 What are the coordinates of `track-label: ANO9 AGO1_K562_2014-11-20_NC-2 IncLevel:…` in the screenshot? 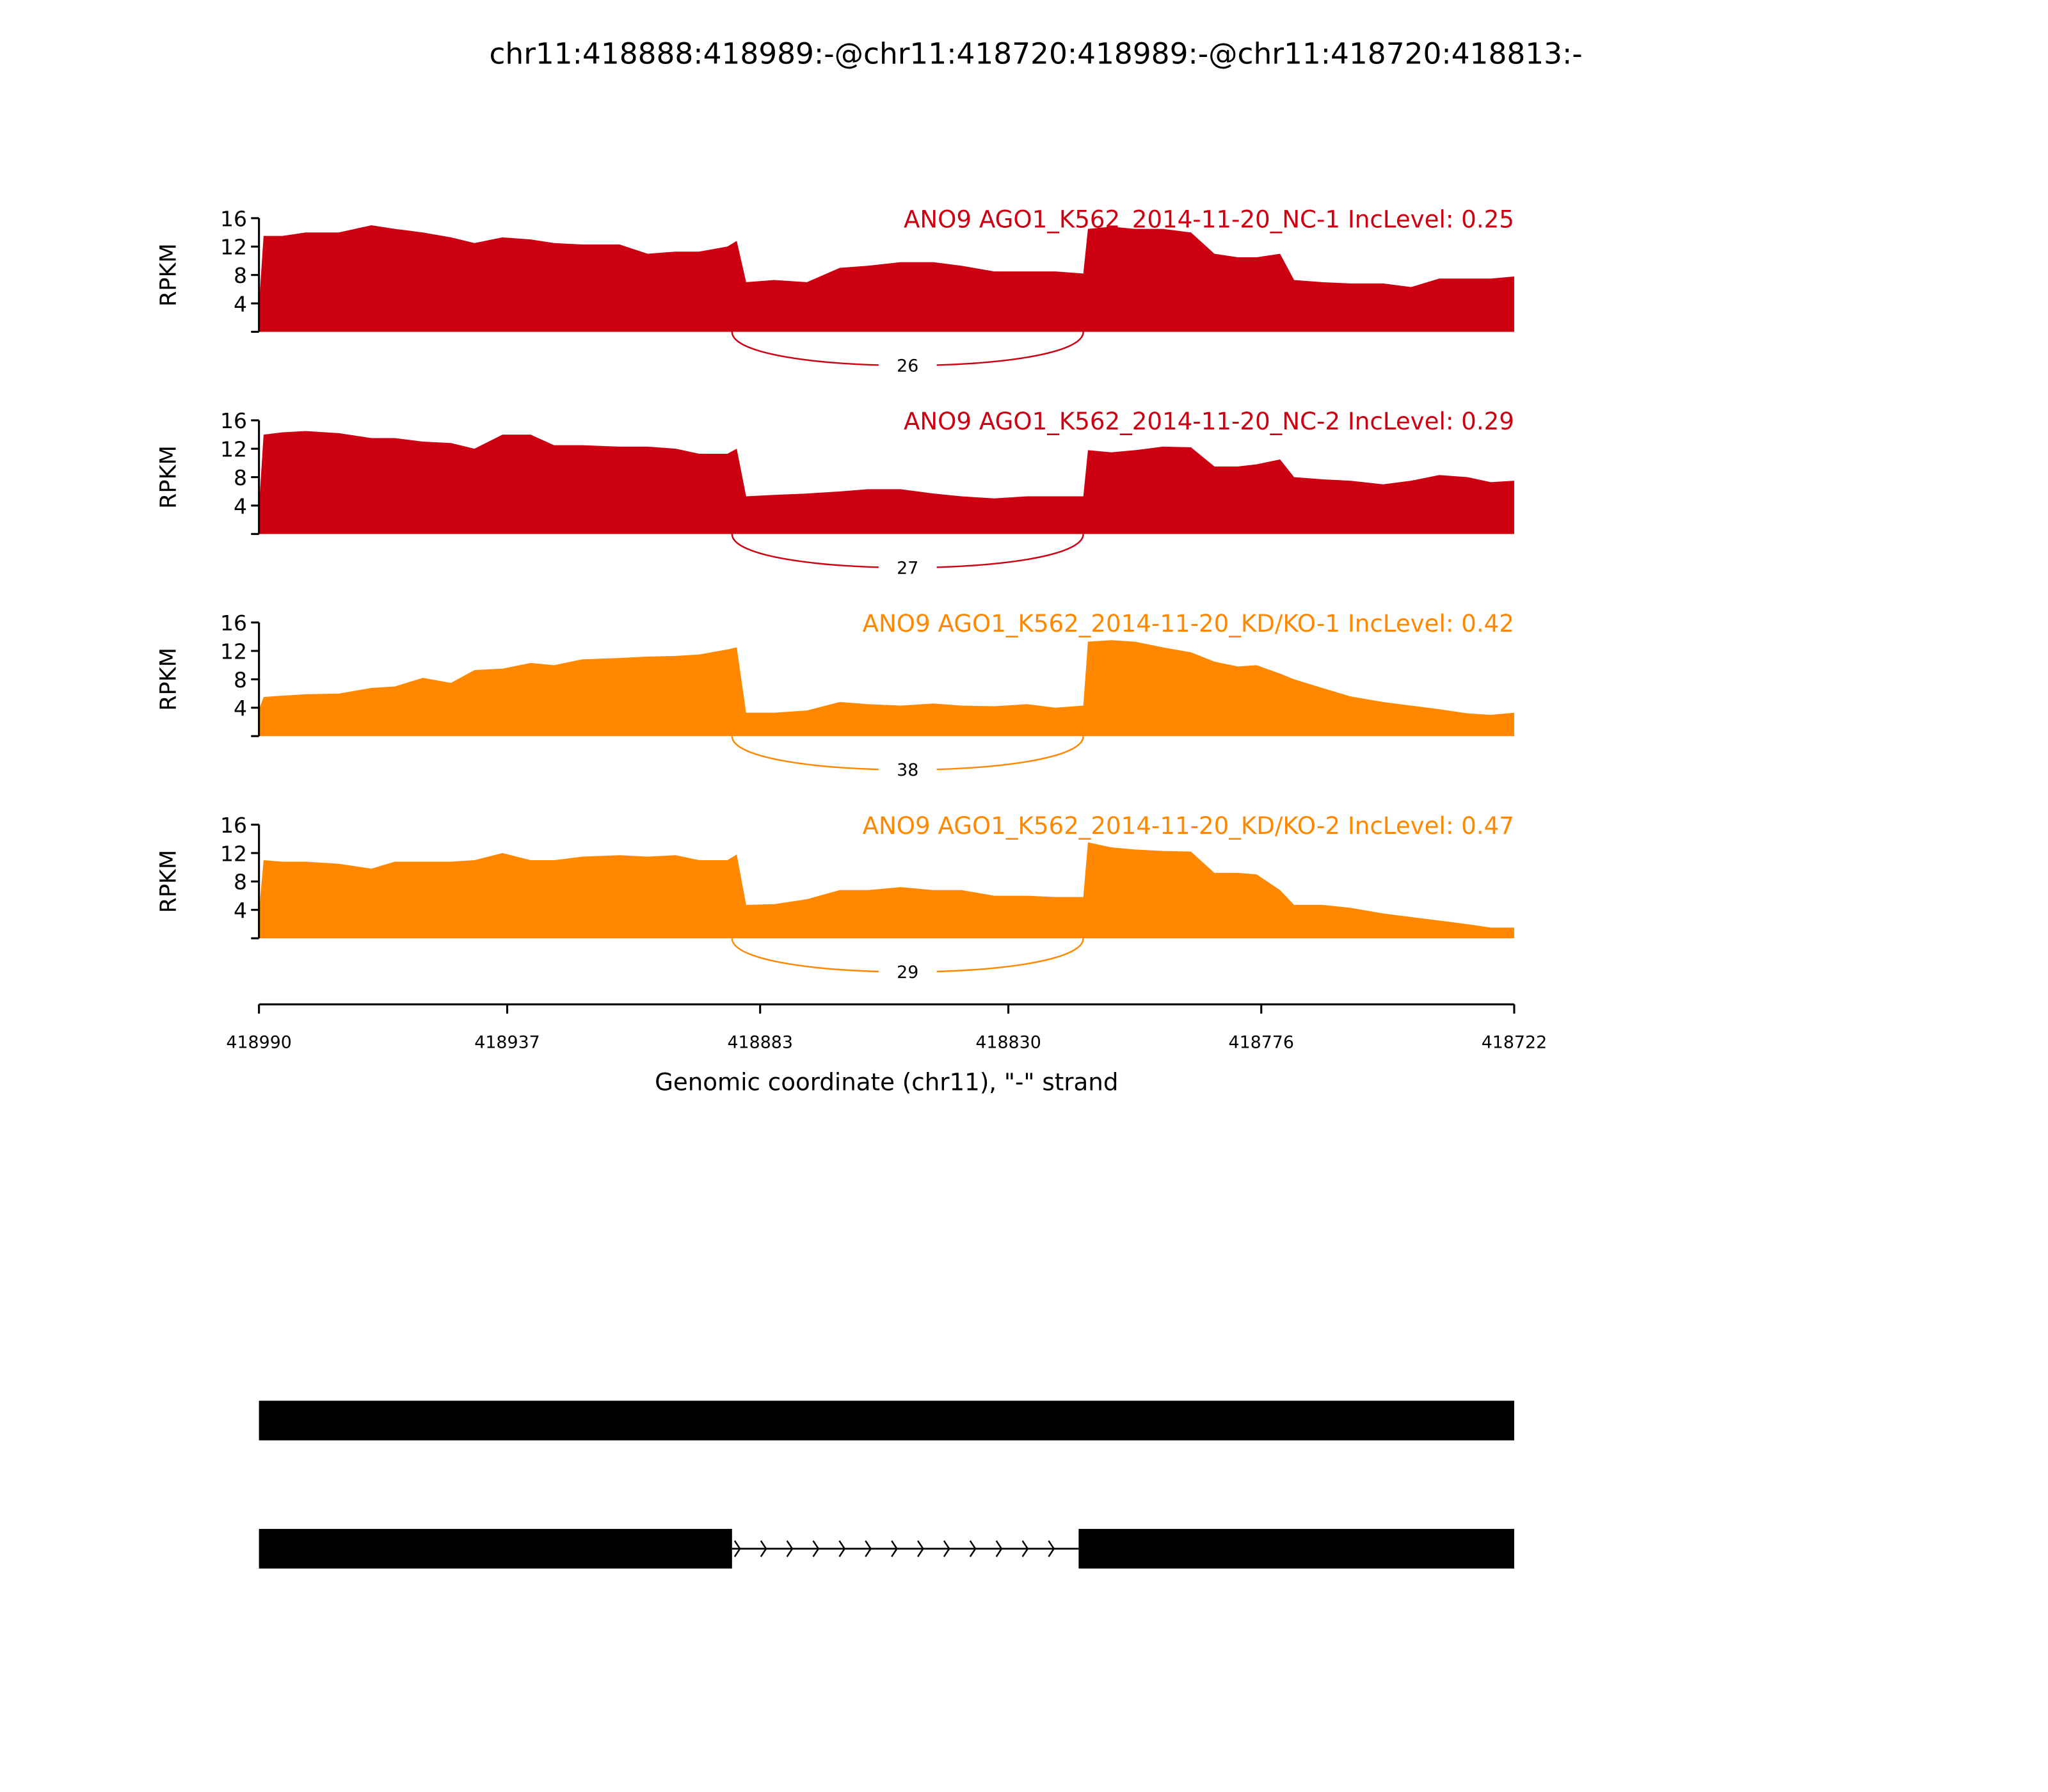 It's located at (1209, 421).